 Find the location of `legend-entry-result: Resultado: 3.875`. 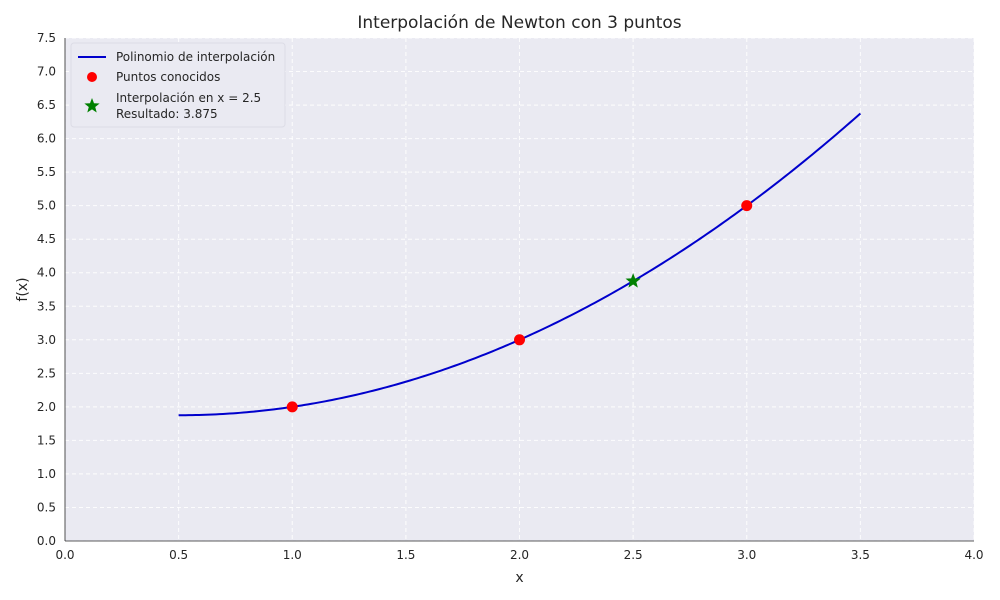

legend-entry-result: Resultado: 3.875 is located at coordinates (167, 114).